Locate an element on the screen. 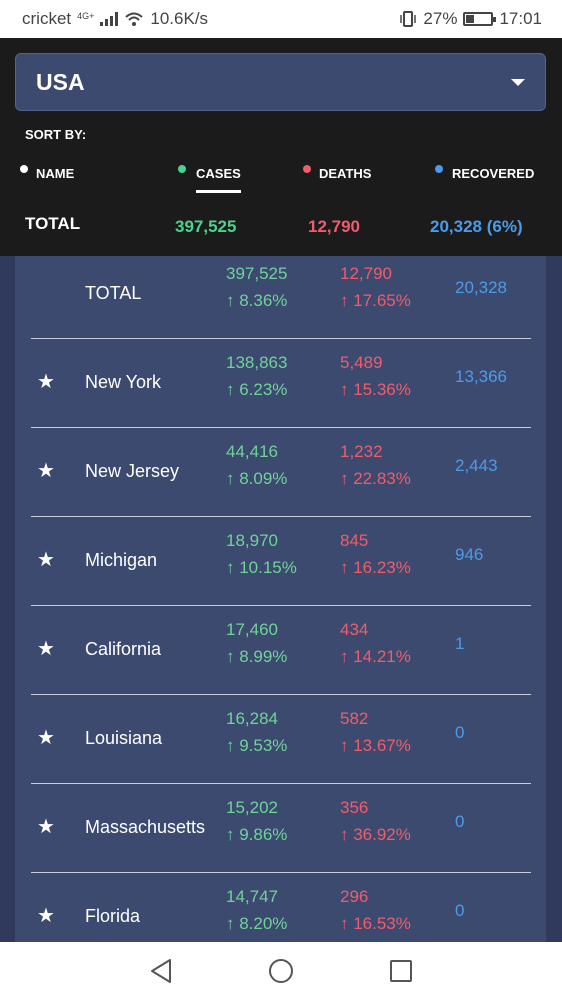  deaths-value: 12,790 is located at coordinates (366, 273).